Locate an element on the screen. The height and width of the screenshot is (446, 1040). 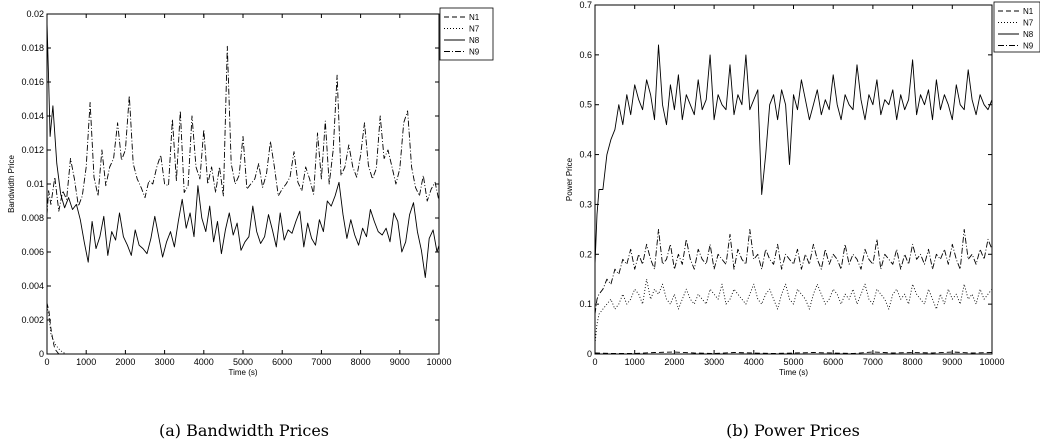
y-tick-label: 0.006 is located at coordinates (32, 252).